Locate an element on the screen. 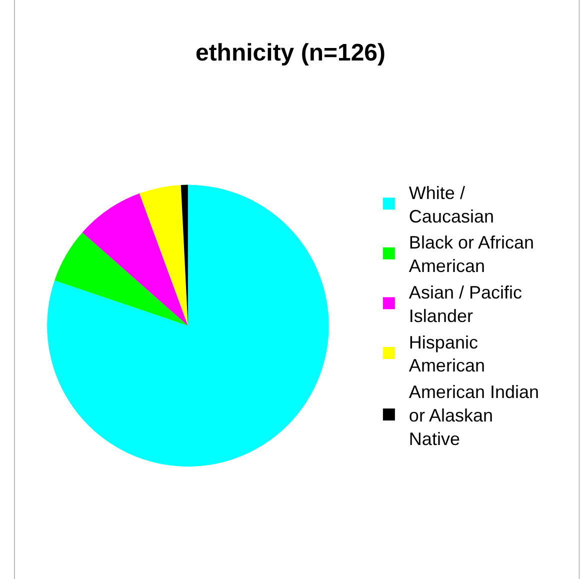  legend-label: White / Caucasian is located at coordinates (451, 204).